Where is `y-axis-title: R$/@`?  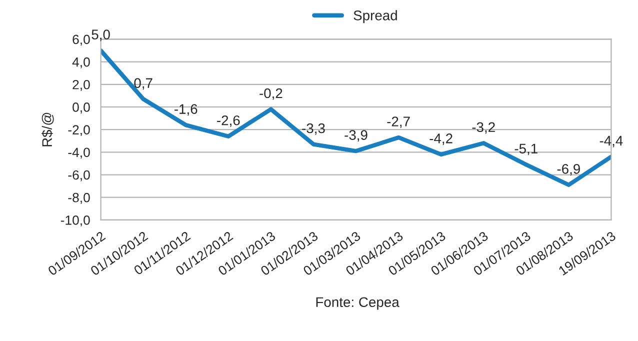 y-axis-title: R$/@ is located at coordinates (48, 129).